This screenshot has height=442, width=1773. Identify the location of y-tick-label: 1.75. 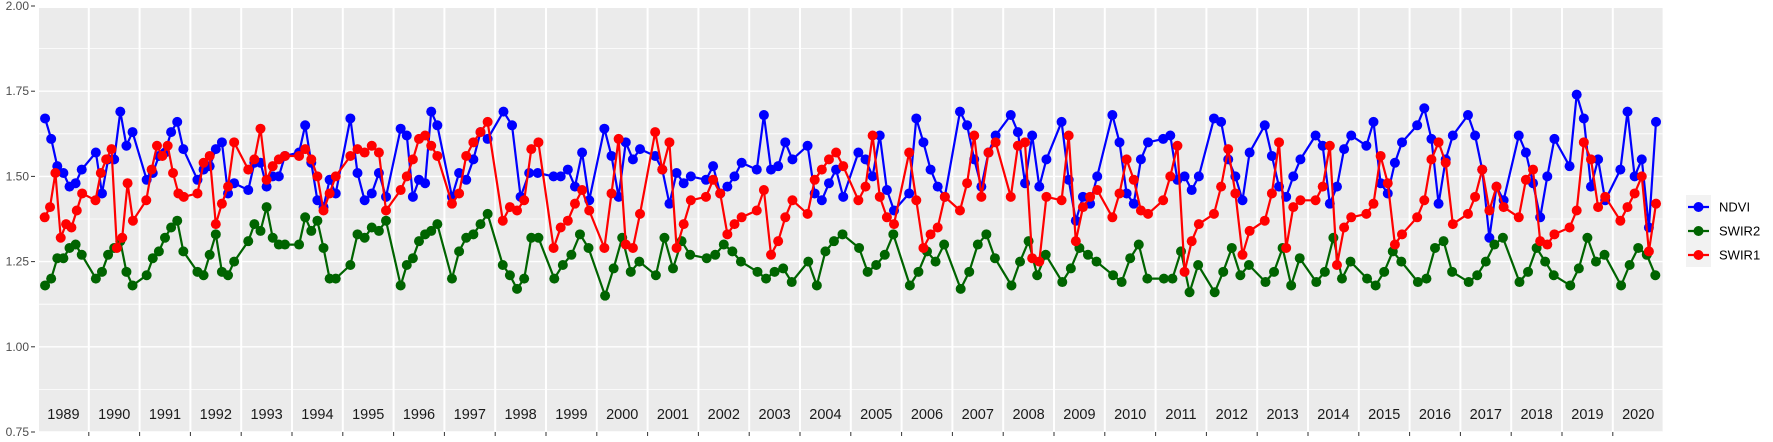
(18, 91).